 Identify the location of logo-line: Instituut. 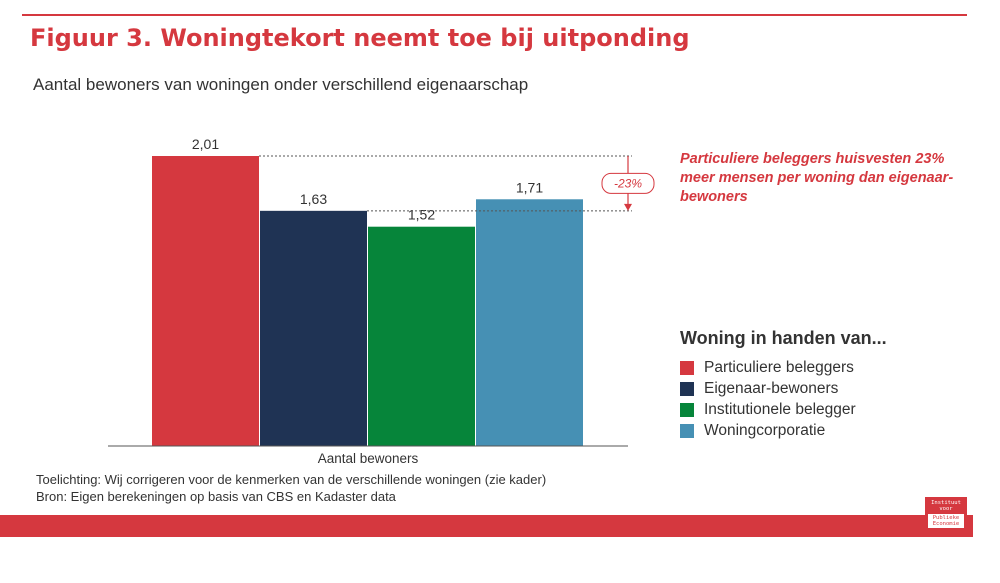
(946, 503).